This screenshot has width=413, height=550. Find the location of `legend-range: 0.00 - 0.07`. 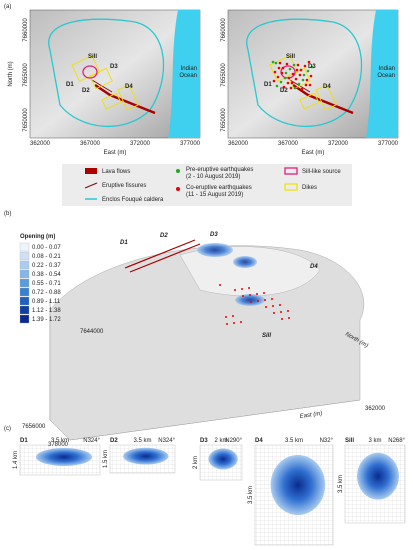

legend-range: 0.00 - 0.07 is located at coordinates (46, 248).